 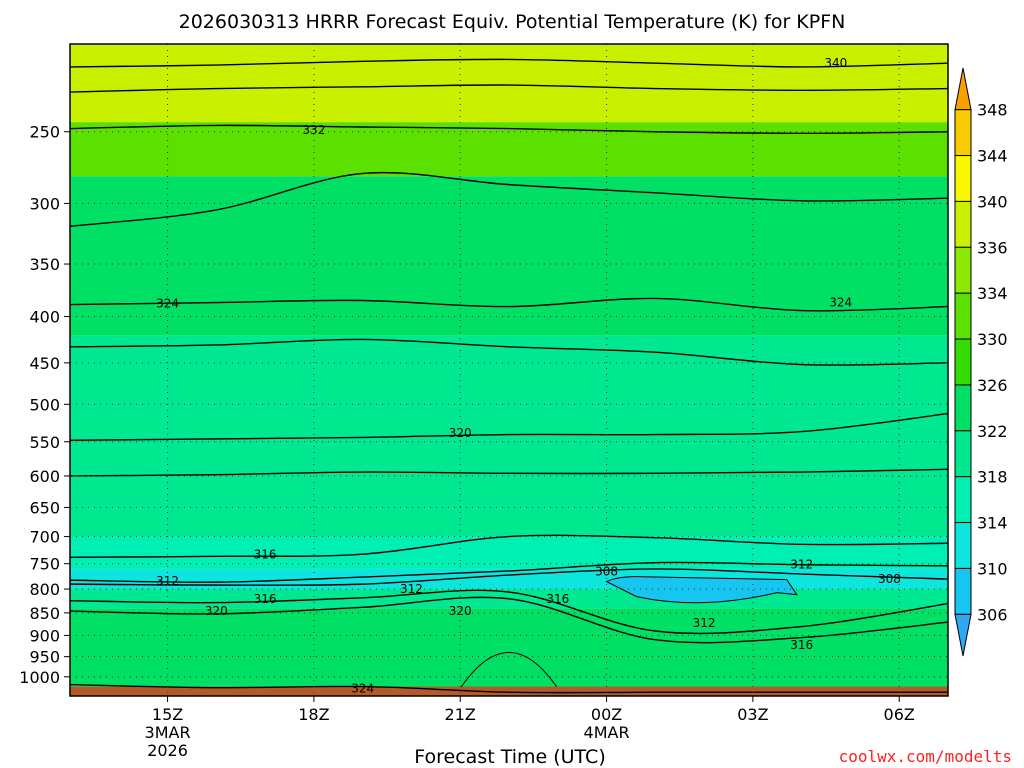 What do you see at coordinates (44, 613) in the screenshot?
I see `y-tick-label: 850` at bounding box center [44, 613].